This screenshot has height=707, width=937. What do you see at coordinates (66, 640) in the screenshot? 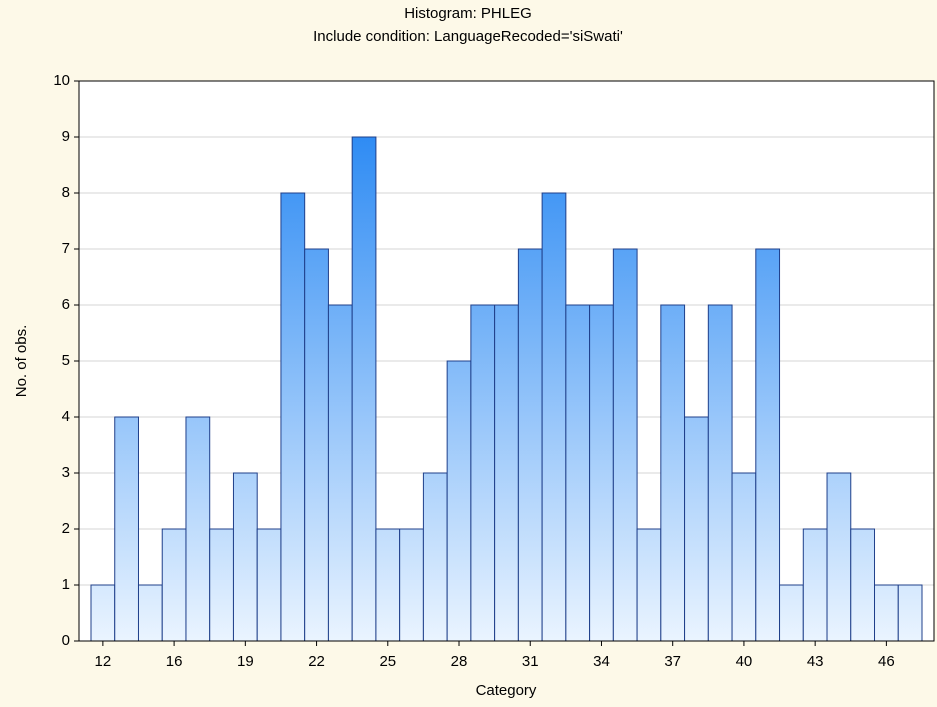
I see `y-tick-label: 0` at bounding box center [66, 640].